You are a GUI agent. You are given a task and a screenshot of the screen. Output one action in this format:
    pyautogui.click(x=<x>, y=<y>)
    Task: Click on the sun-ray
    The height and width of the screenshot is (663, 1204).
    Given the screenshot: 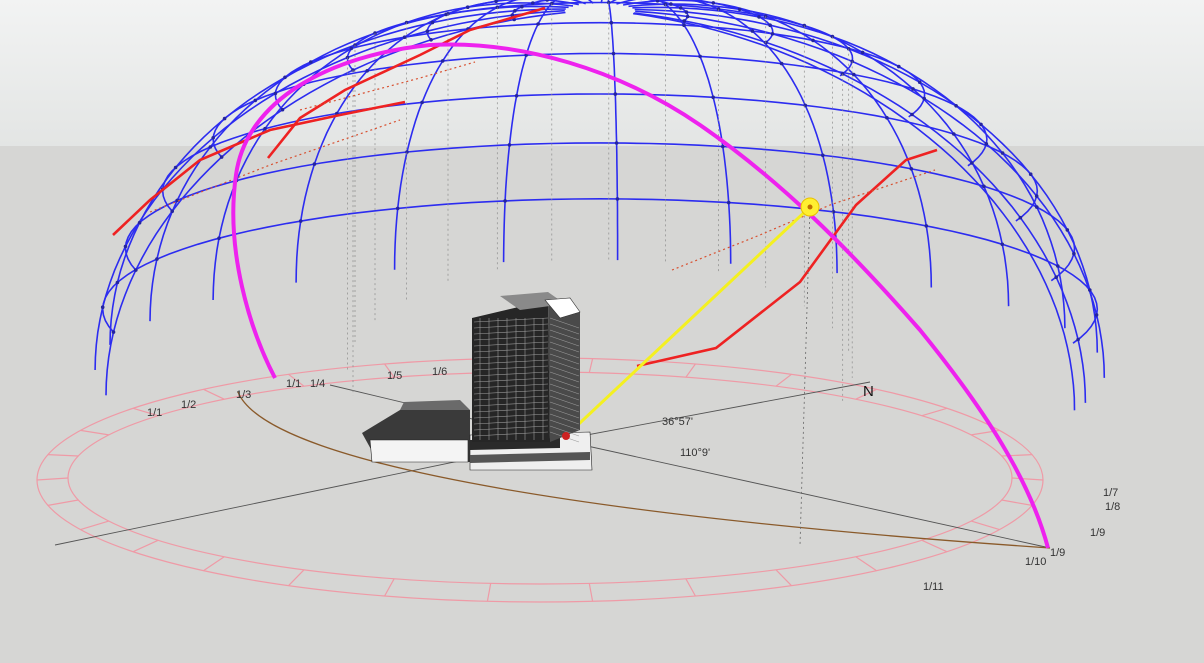 What is the action you would take?
    pyautogui.click(x=688, y=321)
    